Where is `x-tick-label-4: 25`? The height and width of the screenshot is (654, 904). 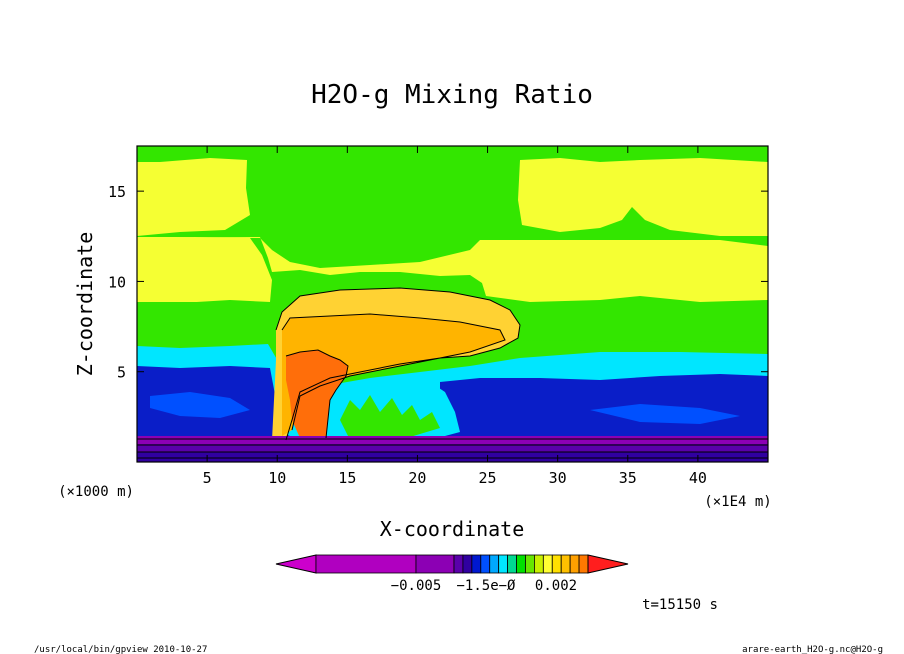
x-tick-label-4: 25 is located at coordinates (488, 478).